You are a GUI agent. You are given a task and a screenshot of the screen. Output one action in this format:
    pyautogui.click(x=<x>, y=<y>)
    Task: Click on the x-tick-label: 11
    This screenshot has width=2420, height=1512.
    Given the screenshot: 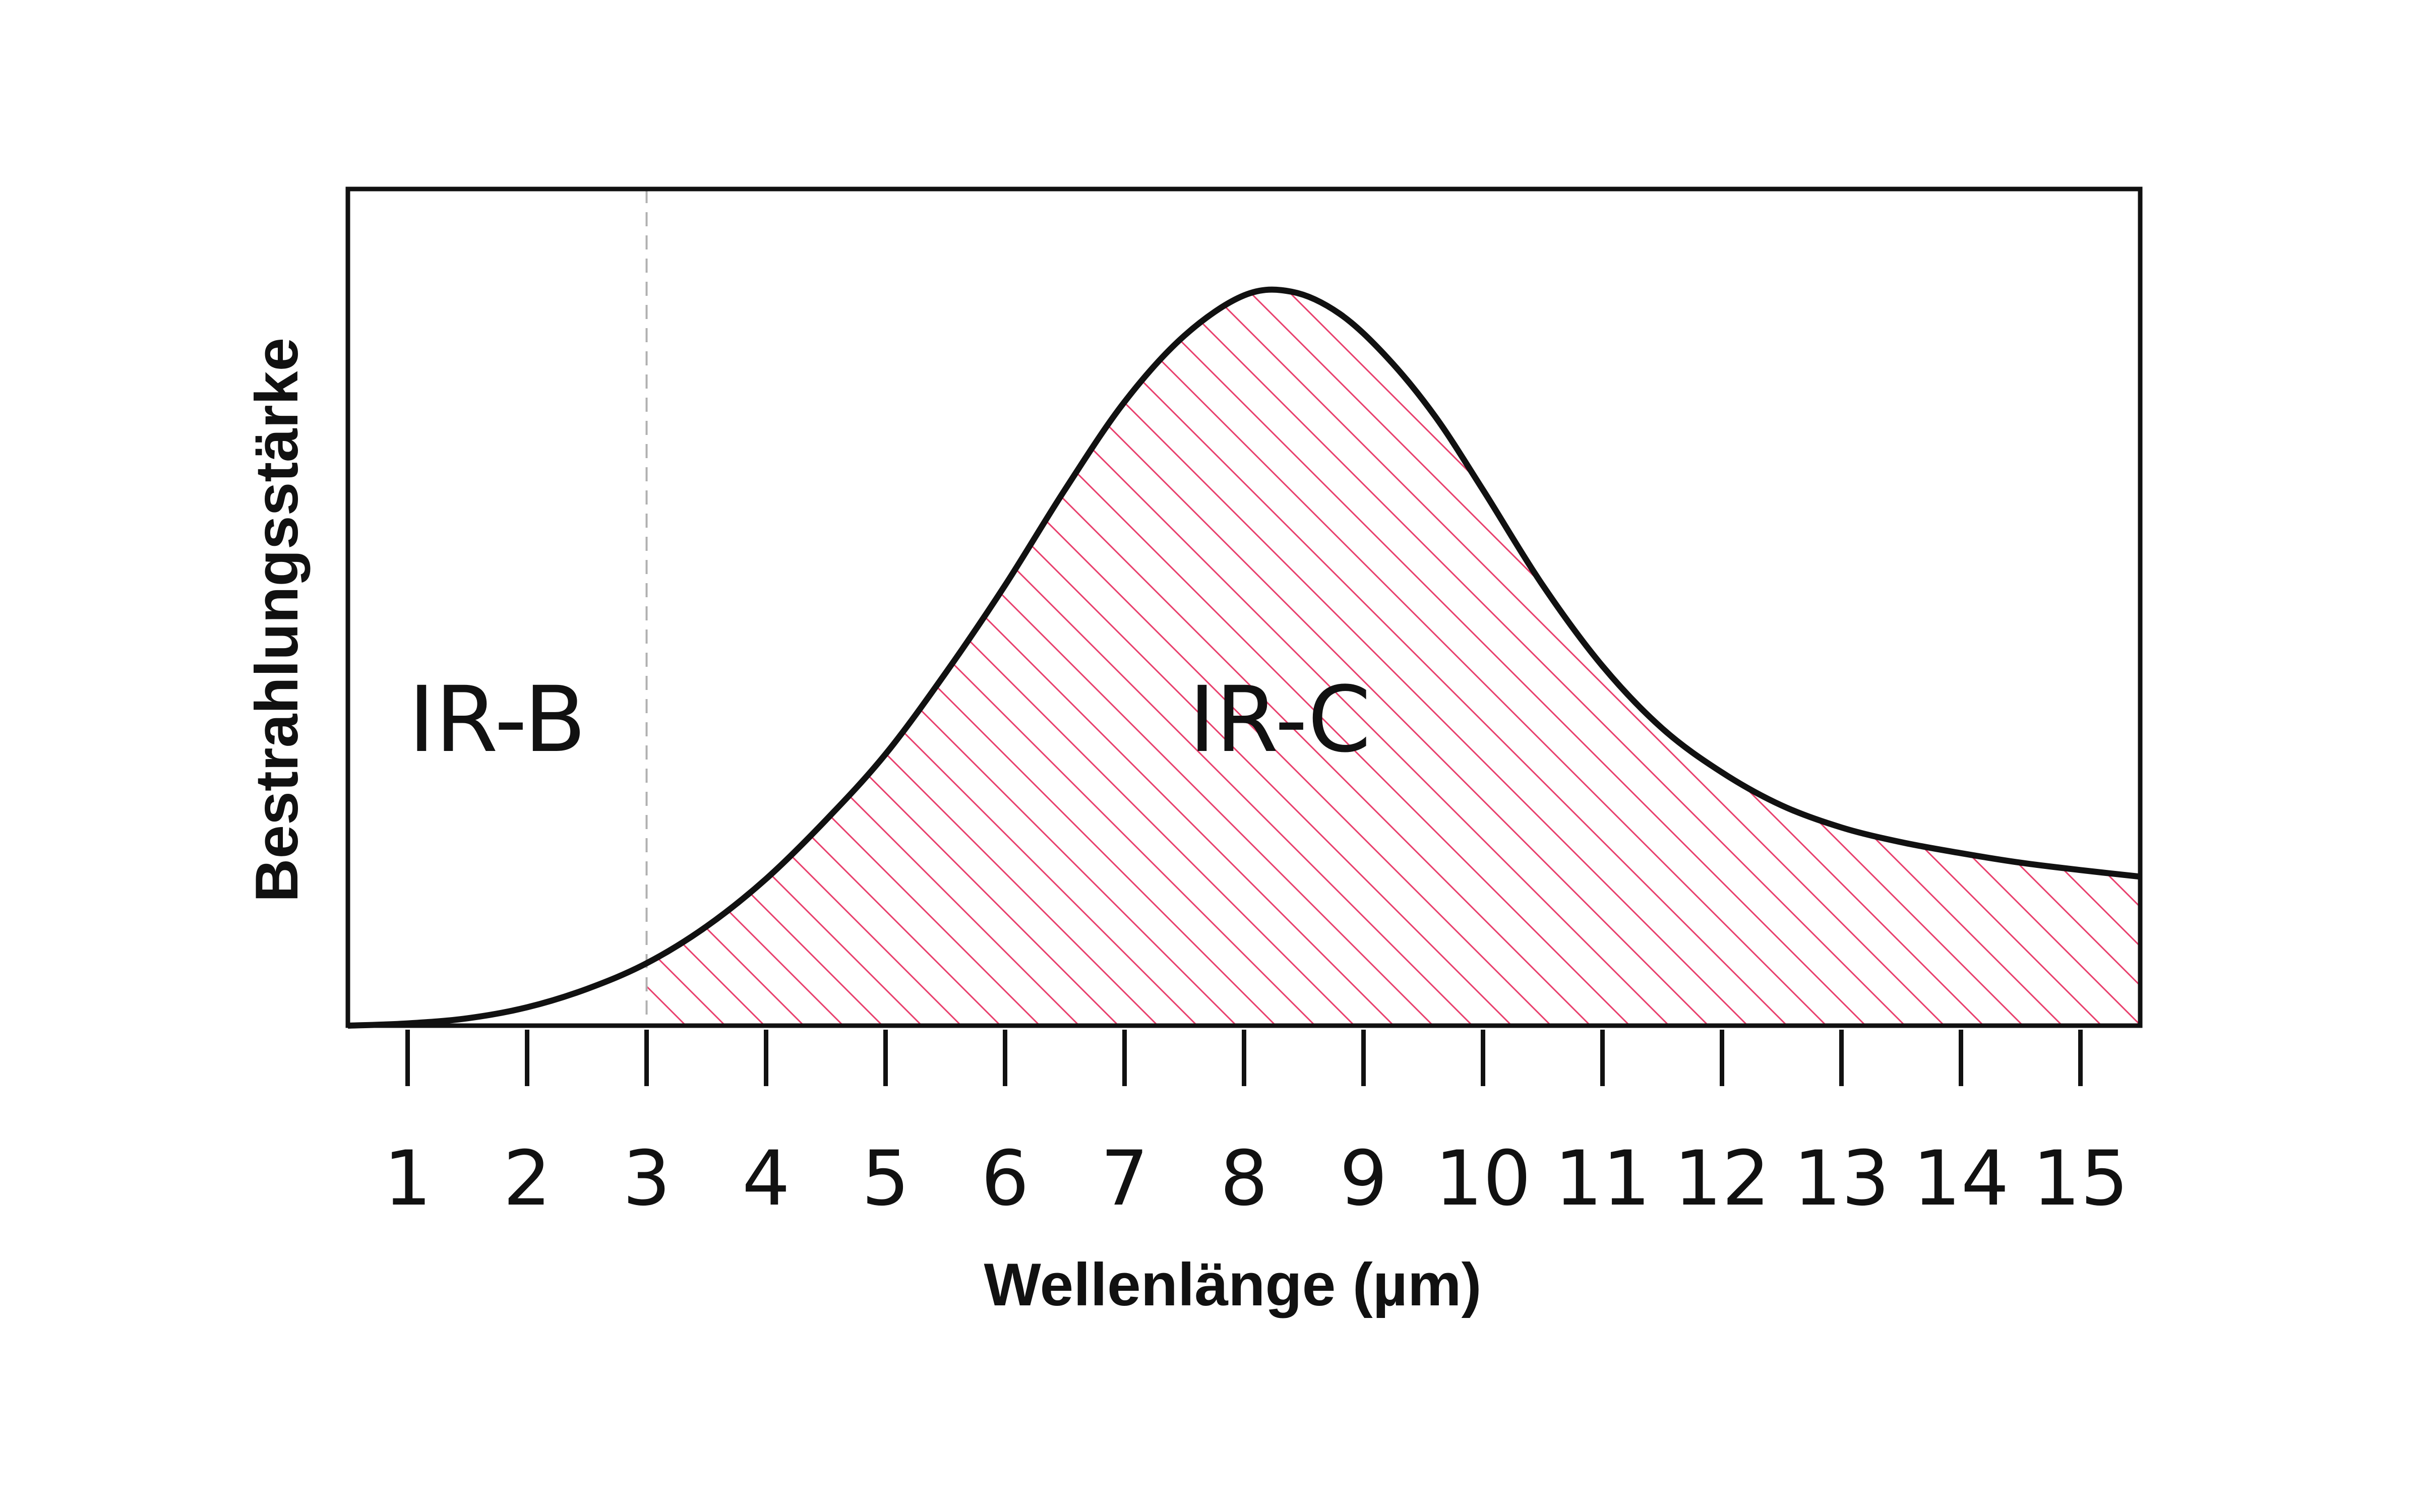 What is the action you would take?
    pyautogui.click(x=1602, y=1179)
    